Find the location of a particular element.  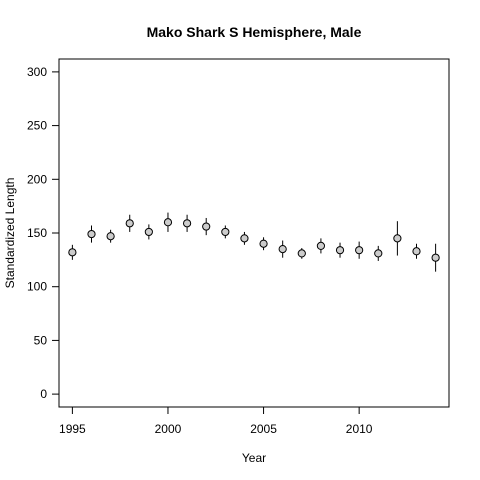

x-tick-label: 1995 is located at coordinates (72, 429).